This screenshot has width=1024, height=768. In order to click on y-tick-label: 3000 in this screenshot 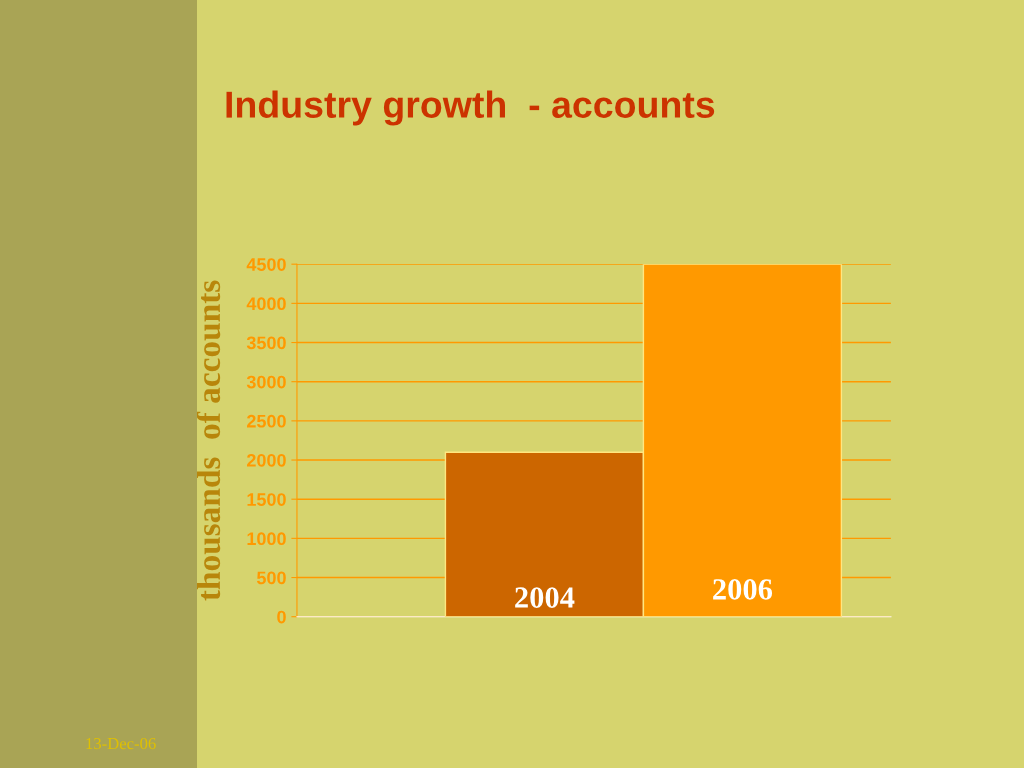, I will do `click(266, 382)`.